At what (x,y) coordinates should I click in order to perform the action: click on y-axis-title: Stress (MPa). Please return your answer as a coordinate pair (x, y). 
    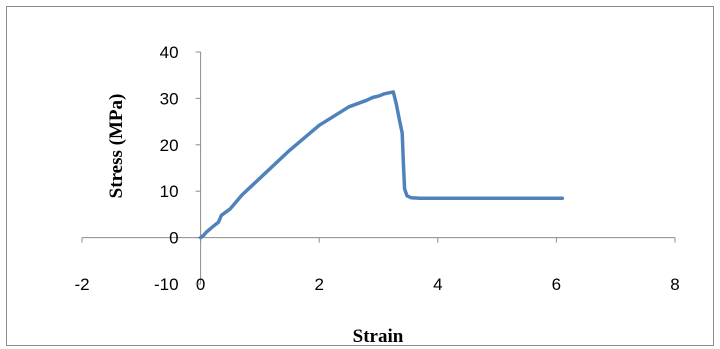
    Looking at the image, I should click on (116, 146).